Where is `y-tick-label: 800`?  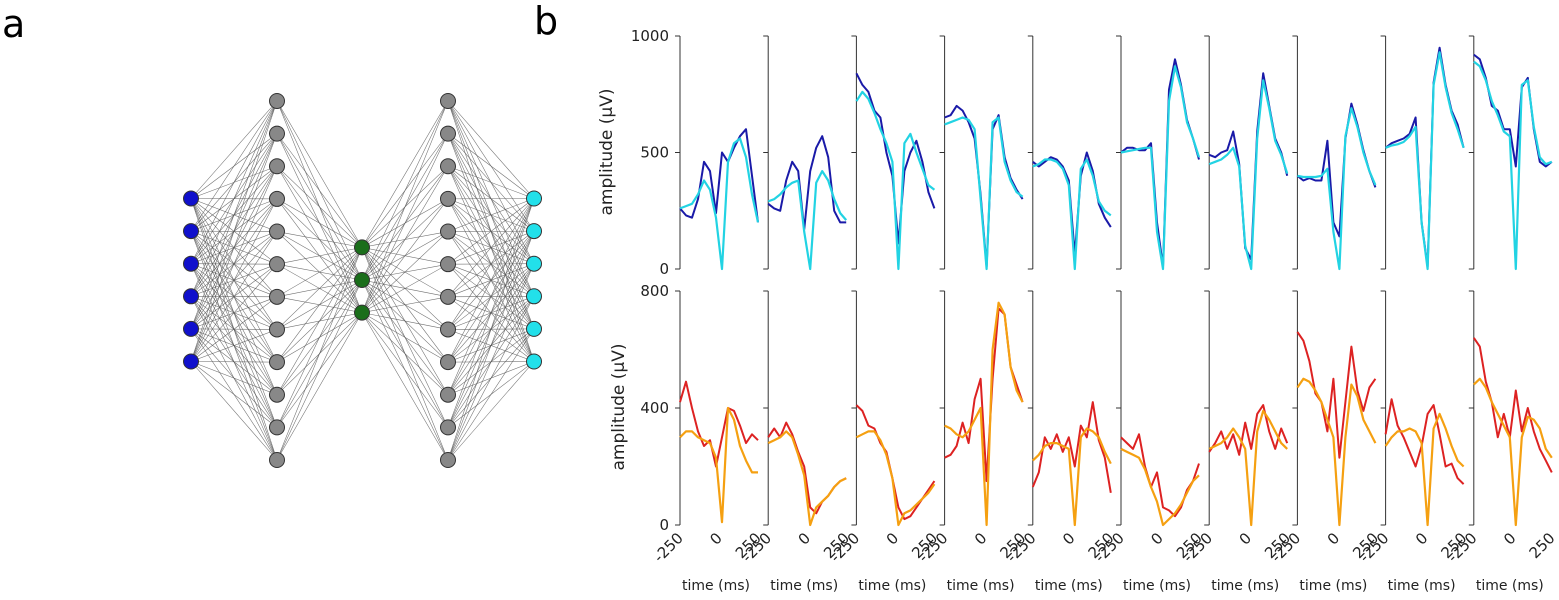 y-tick-label: 800 is located at coordinates (654, 291).